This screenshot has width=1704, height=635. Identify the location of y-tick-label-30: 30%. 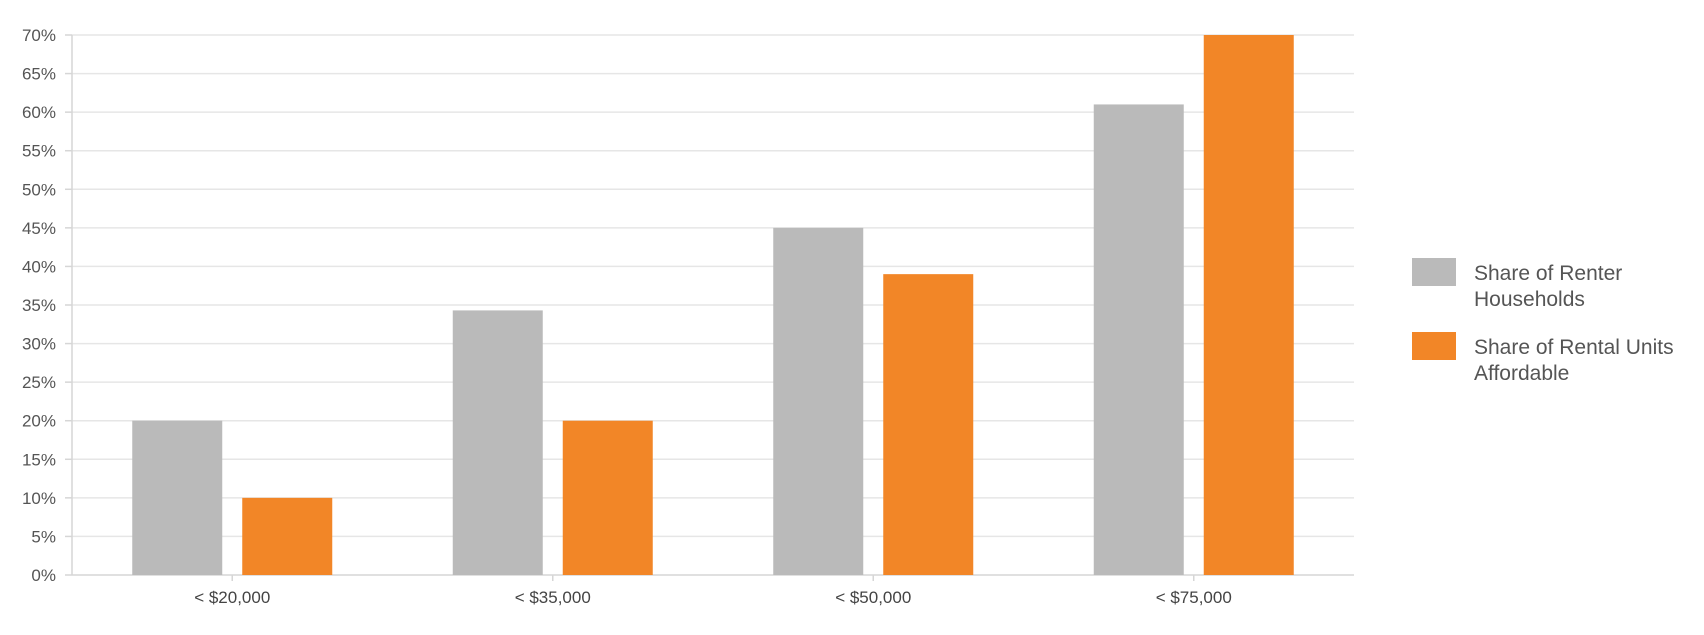
(39, 344).